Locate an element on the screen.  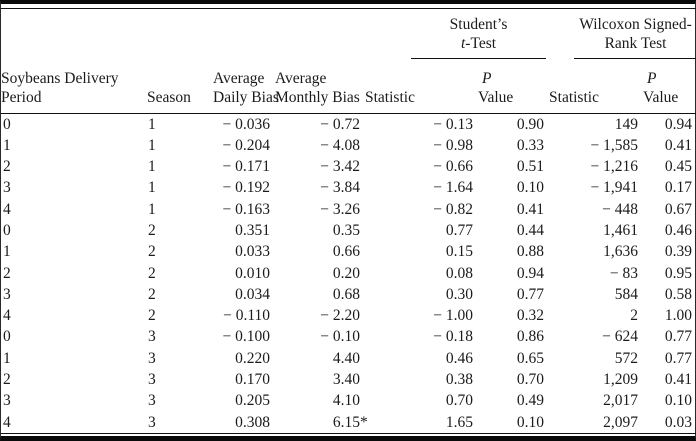
cell-avg_daily_bias: − 0.204 is located at coordinates (246, 145).